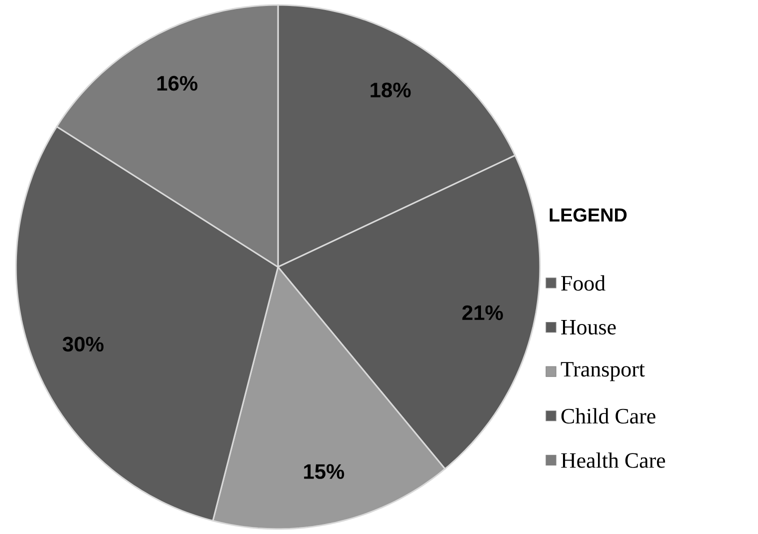  I want to click on legend-label: Transport, so click(602, 372).